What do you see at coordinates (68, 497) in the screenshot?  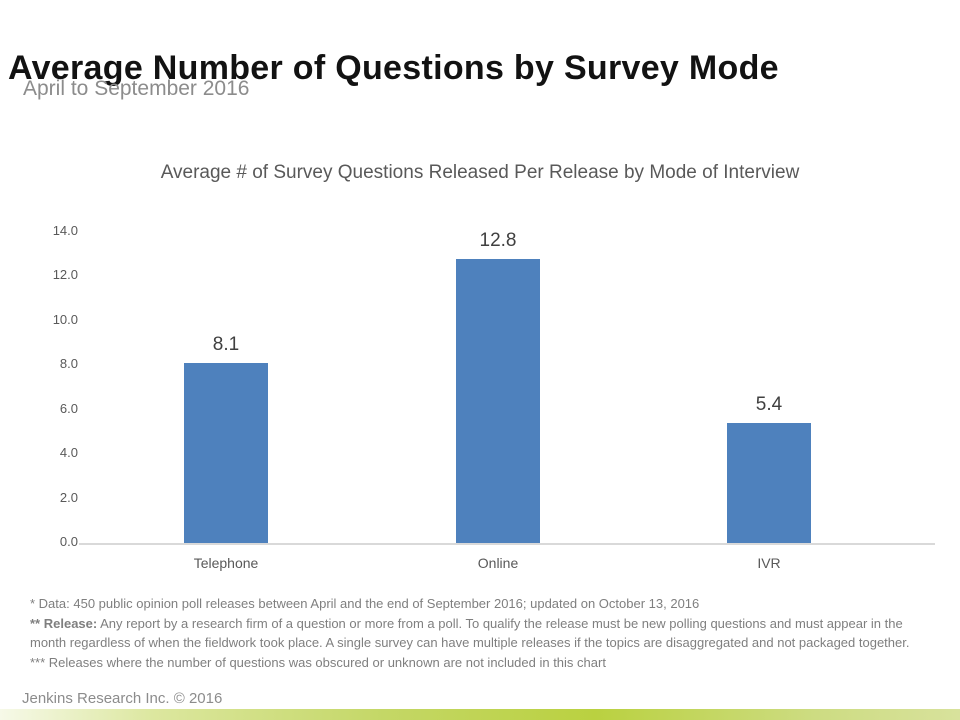 I see `y-axis-tick-label: 2.0` at bounding box center [68, 497].